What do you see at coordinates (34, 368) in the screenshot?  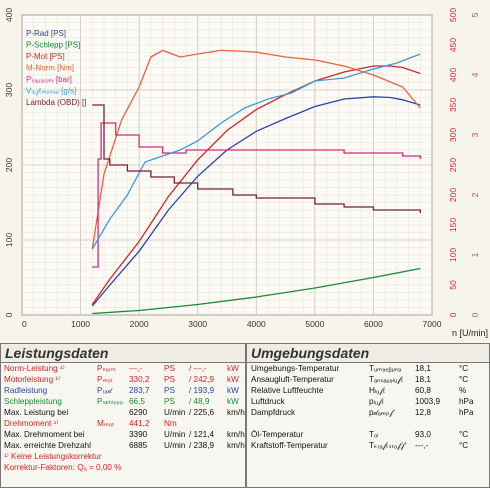 I see `row-label: Norm-Leistung ¹⁾` at bounding box center [34, 368].